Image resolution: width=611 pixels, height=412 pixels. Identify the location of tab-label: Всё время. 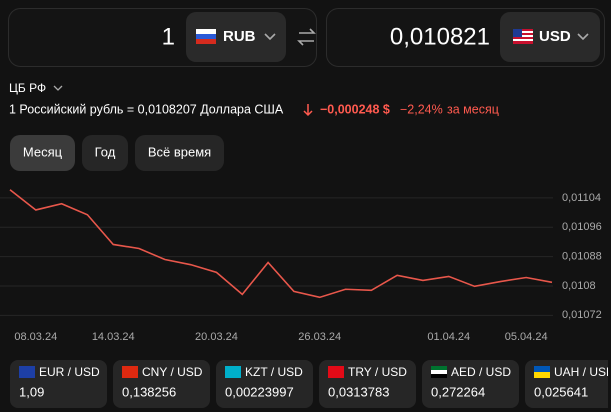
(179, 151).